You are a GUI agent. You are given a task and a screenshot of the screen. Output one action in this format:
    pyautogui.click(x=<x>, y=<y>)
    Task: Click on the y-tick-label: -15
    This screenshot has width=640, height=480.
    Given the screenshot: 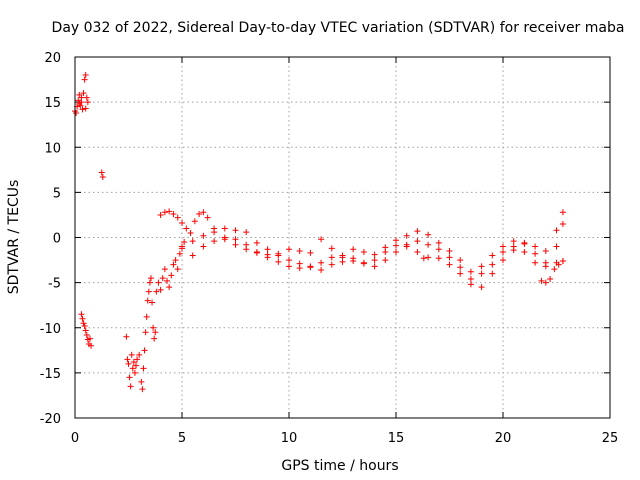 What is the action you would take?
    pyautogui.click(x=50, y=374)
    